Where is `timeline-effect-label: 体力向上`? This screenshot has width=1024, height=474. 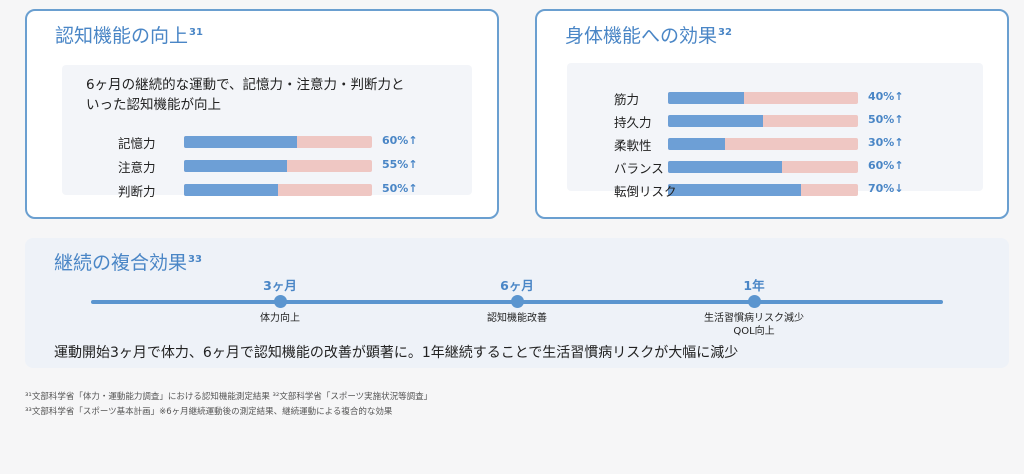
timeline-effect-label: 体力向上 is located at coordinates (280, 318).